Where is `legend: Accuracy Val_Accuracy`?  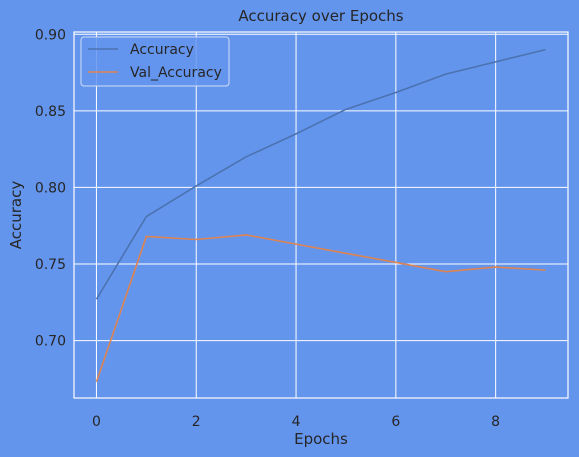
legend: Accuracy Val_Accuracy is located at coordinates (155, 61).